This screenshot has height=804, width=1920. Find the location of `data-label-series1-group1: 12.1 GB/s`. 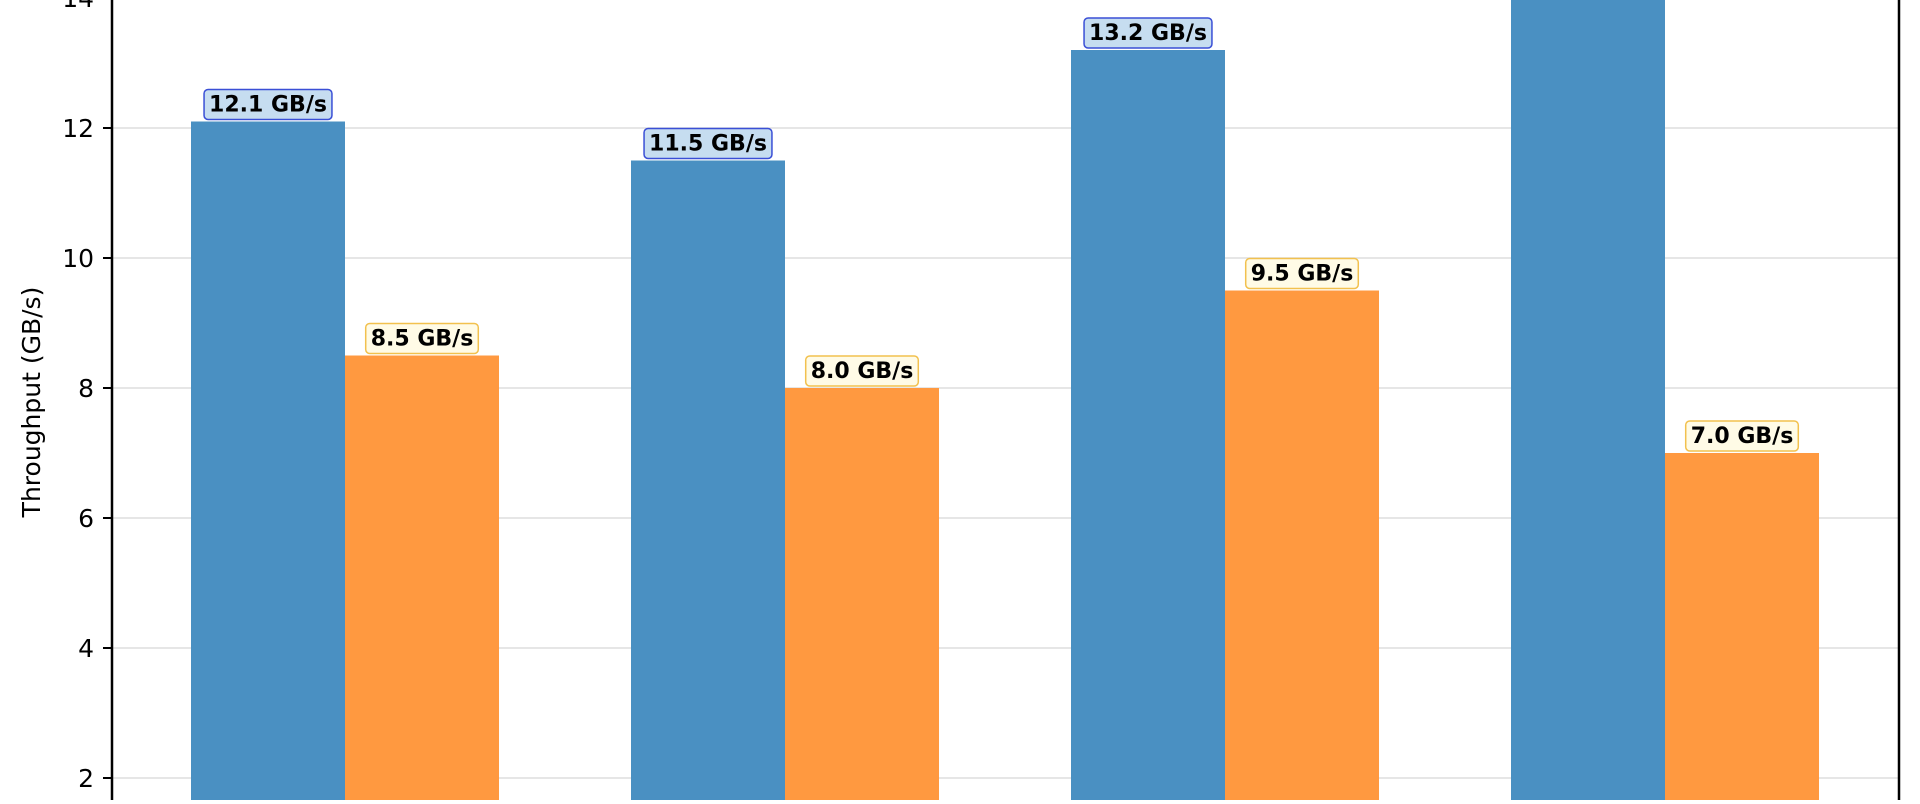

data-label-series1-group1: 12.1 GB/s is located at coordinates (268, 104).